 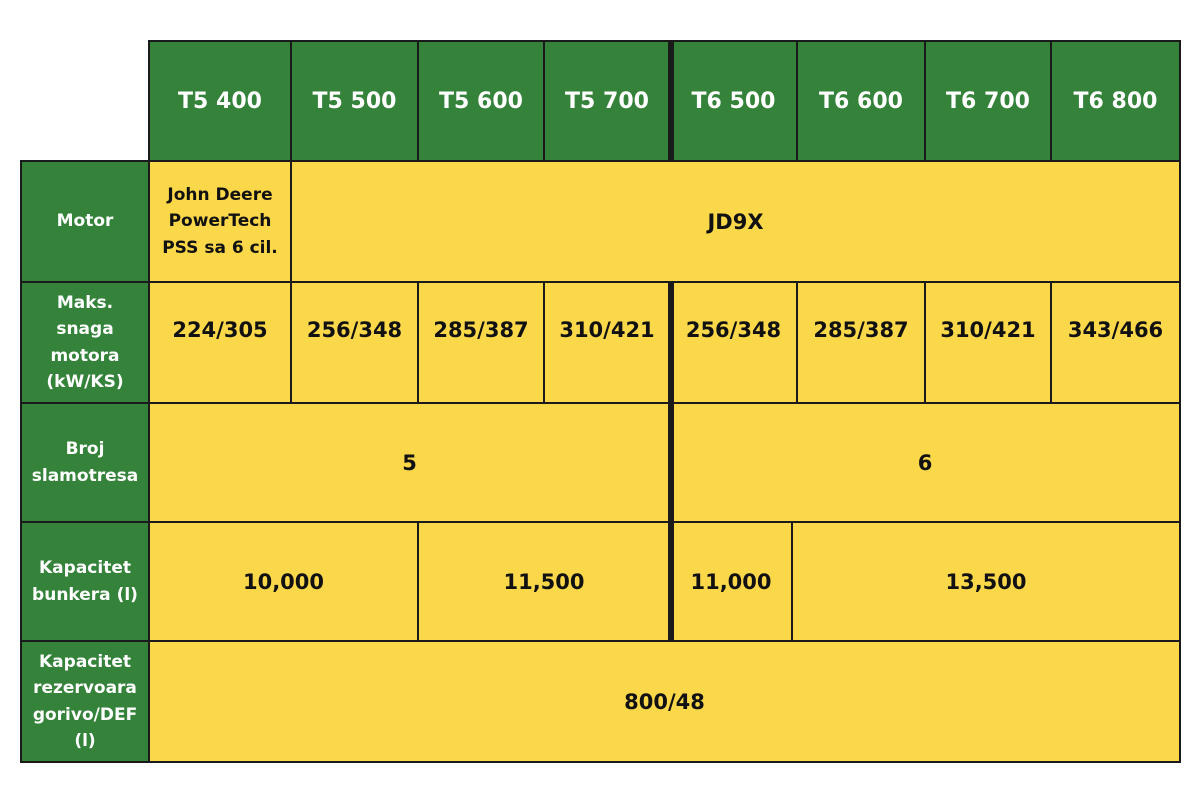 What do you see at coordinates (354, 330) in the screenshot?
I see `power-t5-500: 256/348` at bounding box center [354, 330].